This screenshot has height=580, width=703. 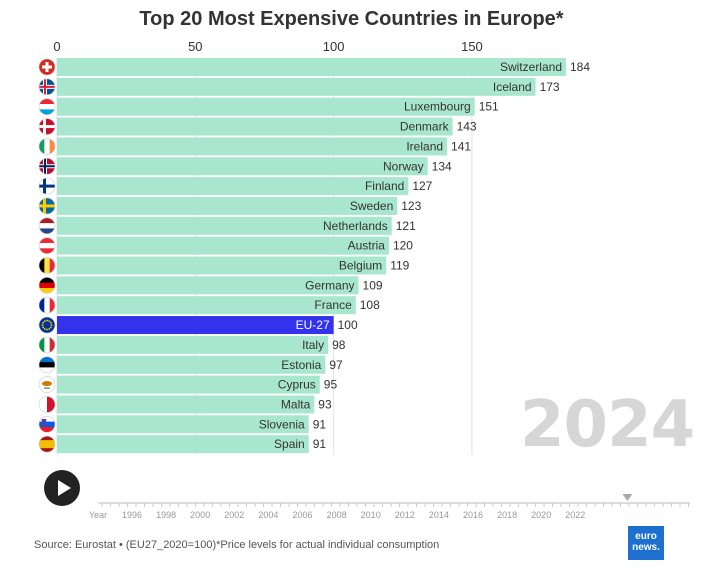 I want to click on germany-flag-icon, so click(x=47, y=285).